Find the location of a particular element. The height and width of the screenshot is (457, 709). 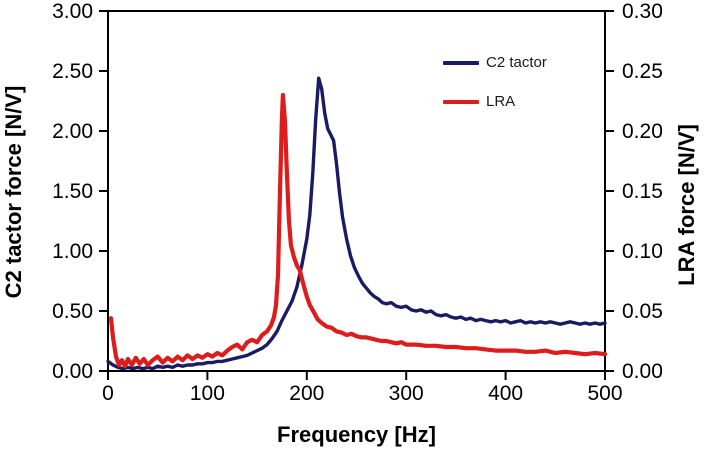

legend: C2 tactor LRA is located at coordinates (495, 82).